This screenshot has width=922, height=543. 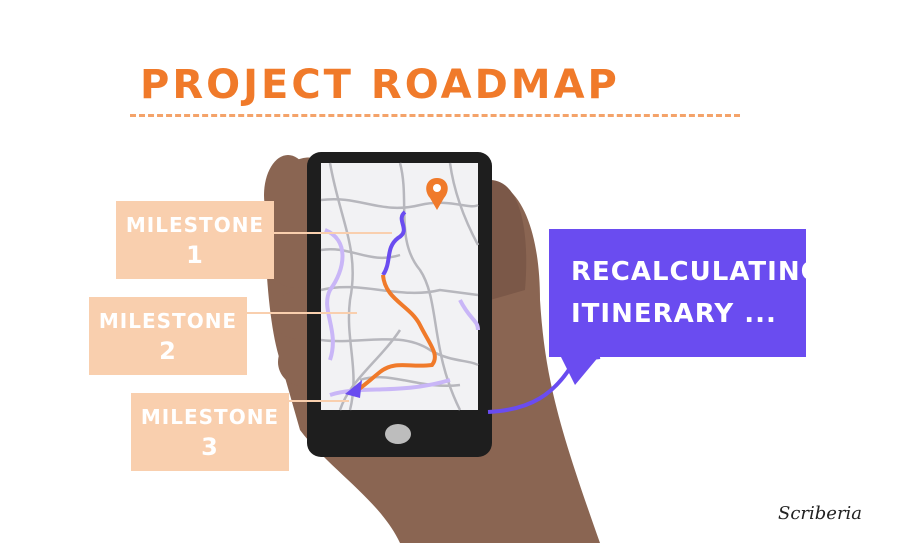 What do you see at coordinates (820, 513) in the screenshot?
I see `artist-signature: Scriberia` at bounding box center [820, 513].